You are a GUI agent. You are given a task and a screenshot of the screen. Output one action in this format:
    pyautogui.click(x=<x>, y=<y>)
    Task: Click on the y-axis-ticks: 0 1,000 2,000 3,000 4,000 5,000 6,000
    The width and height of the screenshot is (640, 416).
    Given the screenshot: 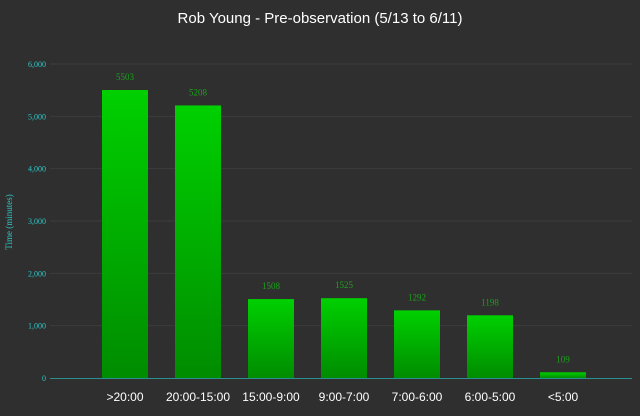 What is the action you would take?
    pyautogui.click(x=37, y=221)
    